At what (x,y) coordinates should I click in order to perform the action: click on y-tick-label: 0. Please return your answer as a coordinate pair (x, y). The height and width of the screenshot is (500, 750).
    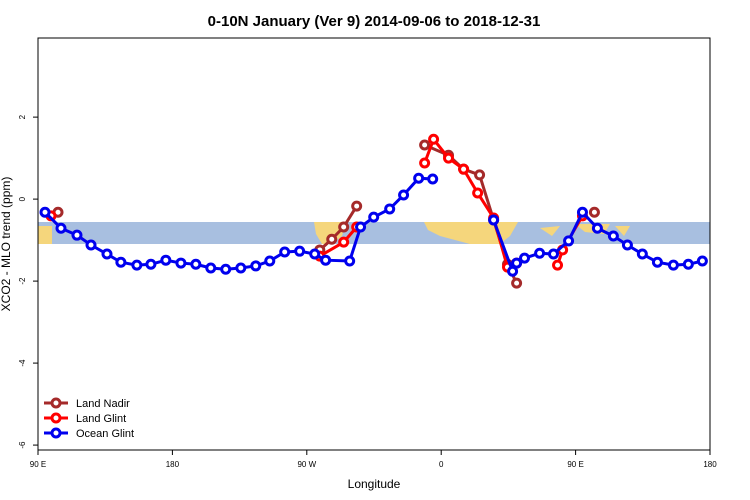
    Looking at the image, I should click on (22, 198).